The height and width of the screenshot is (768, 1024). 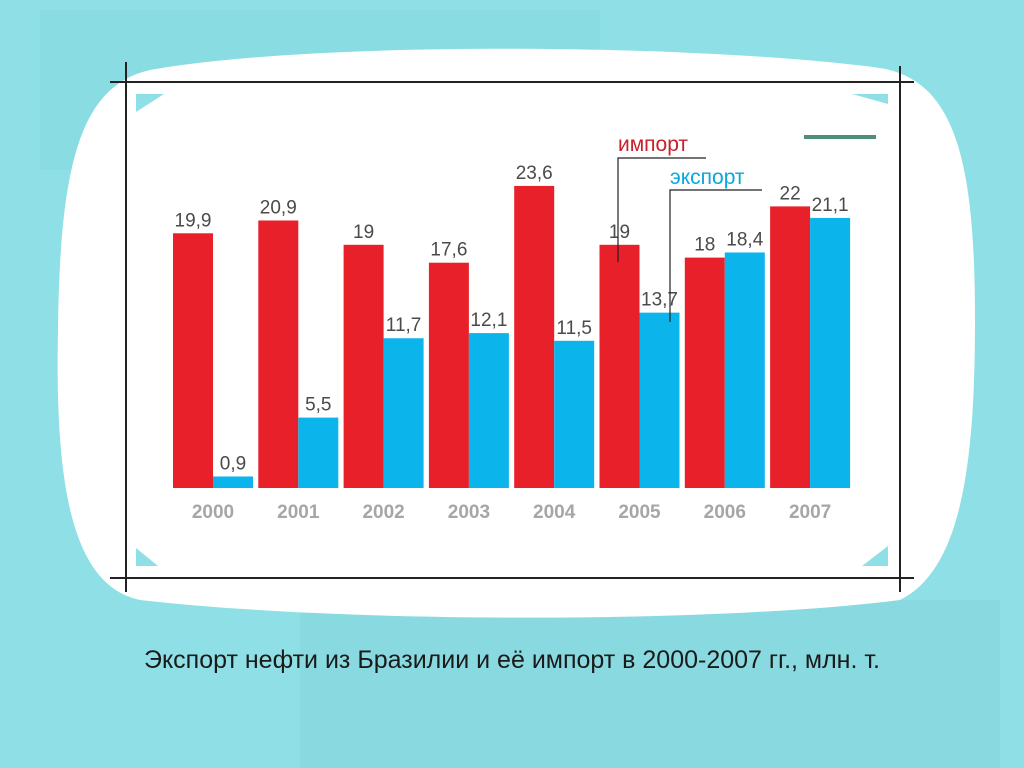 I want to click on export-bar-2000, so click(x=233, y=482).